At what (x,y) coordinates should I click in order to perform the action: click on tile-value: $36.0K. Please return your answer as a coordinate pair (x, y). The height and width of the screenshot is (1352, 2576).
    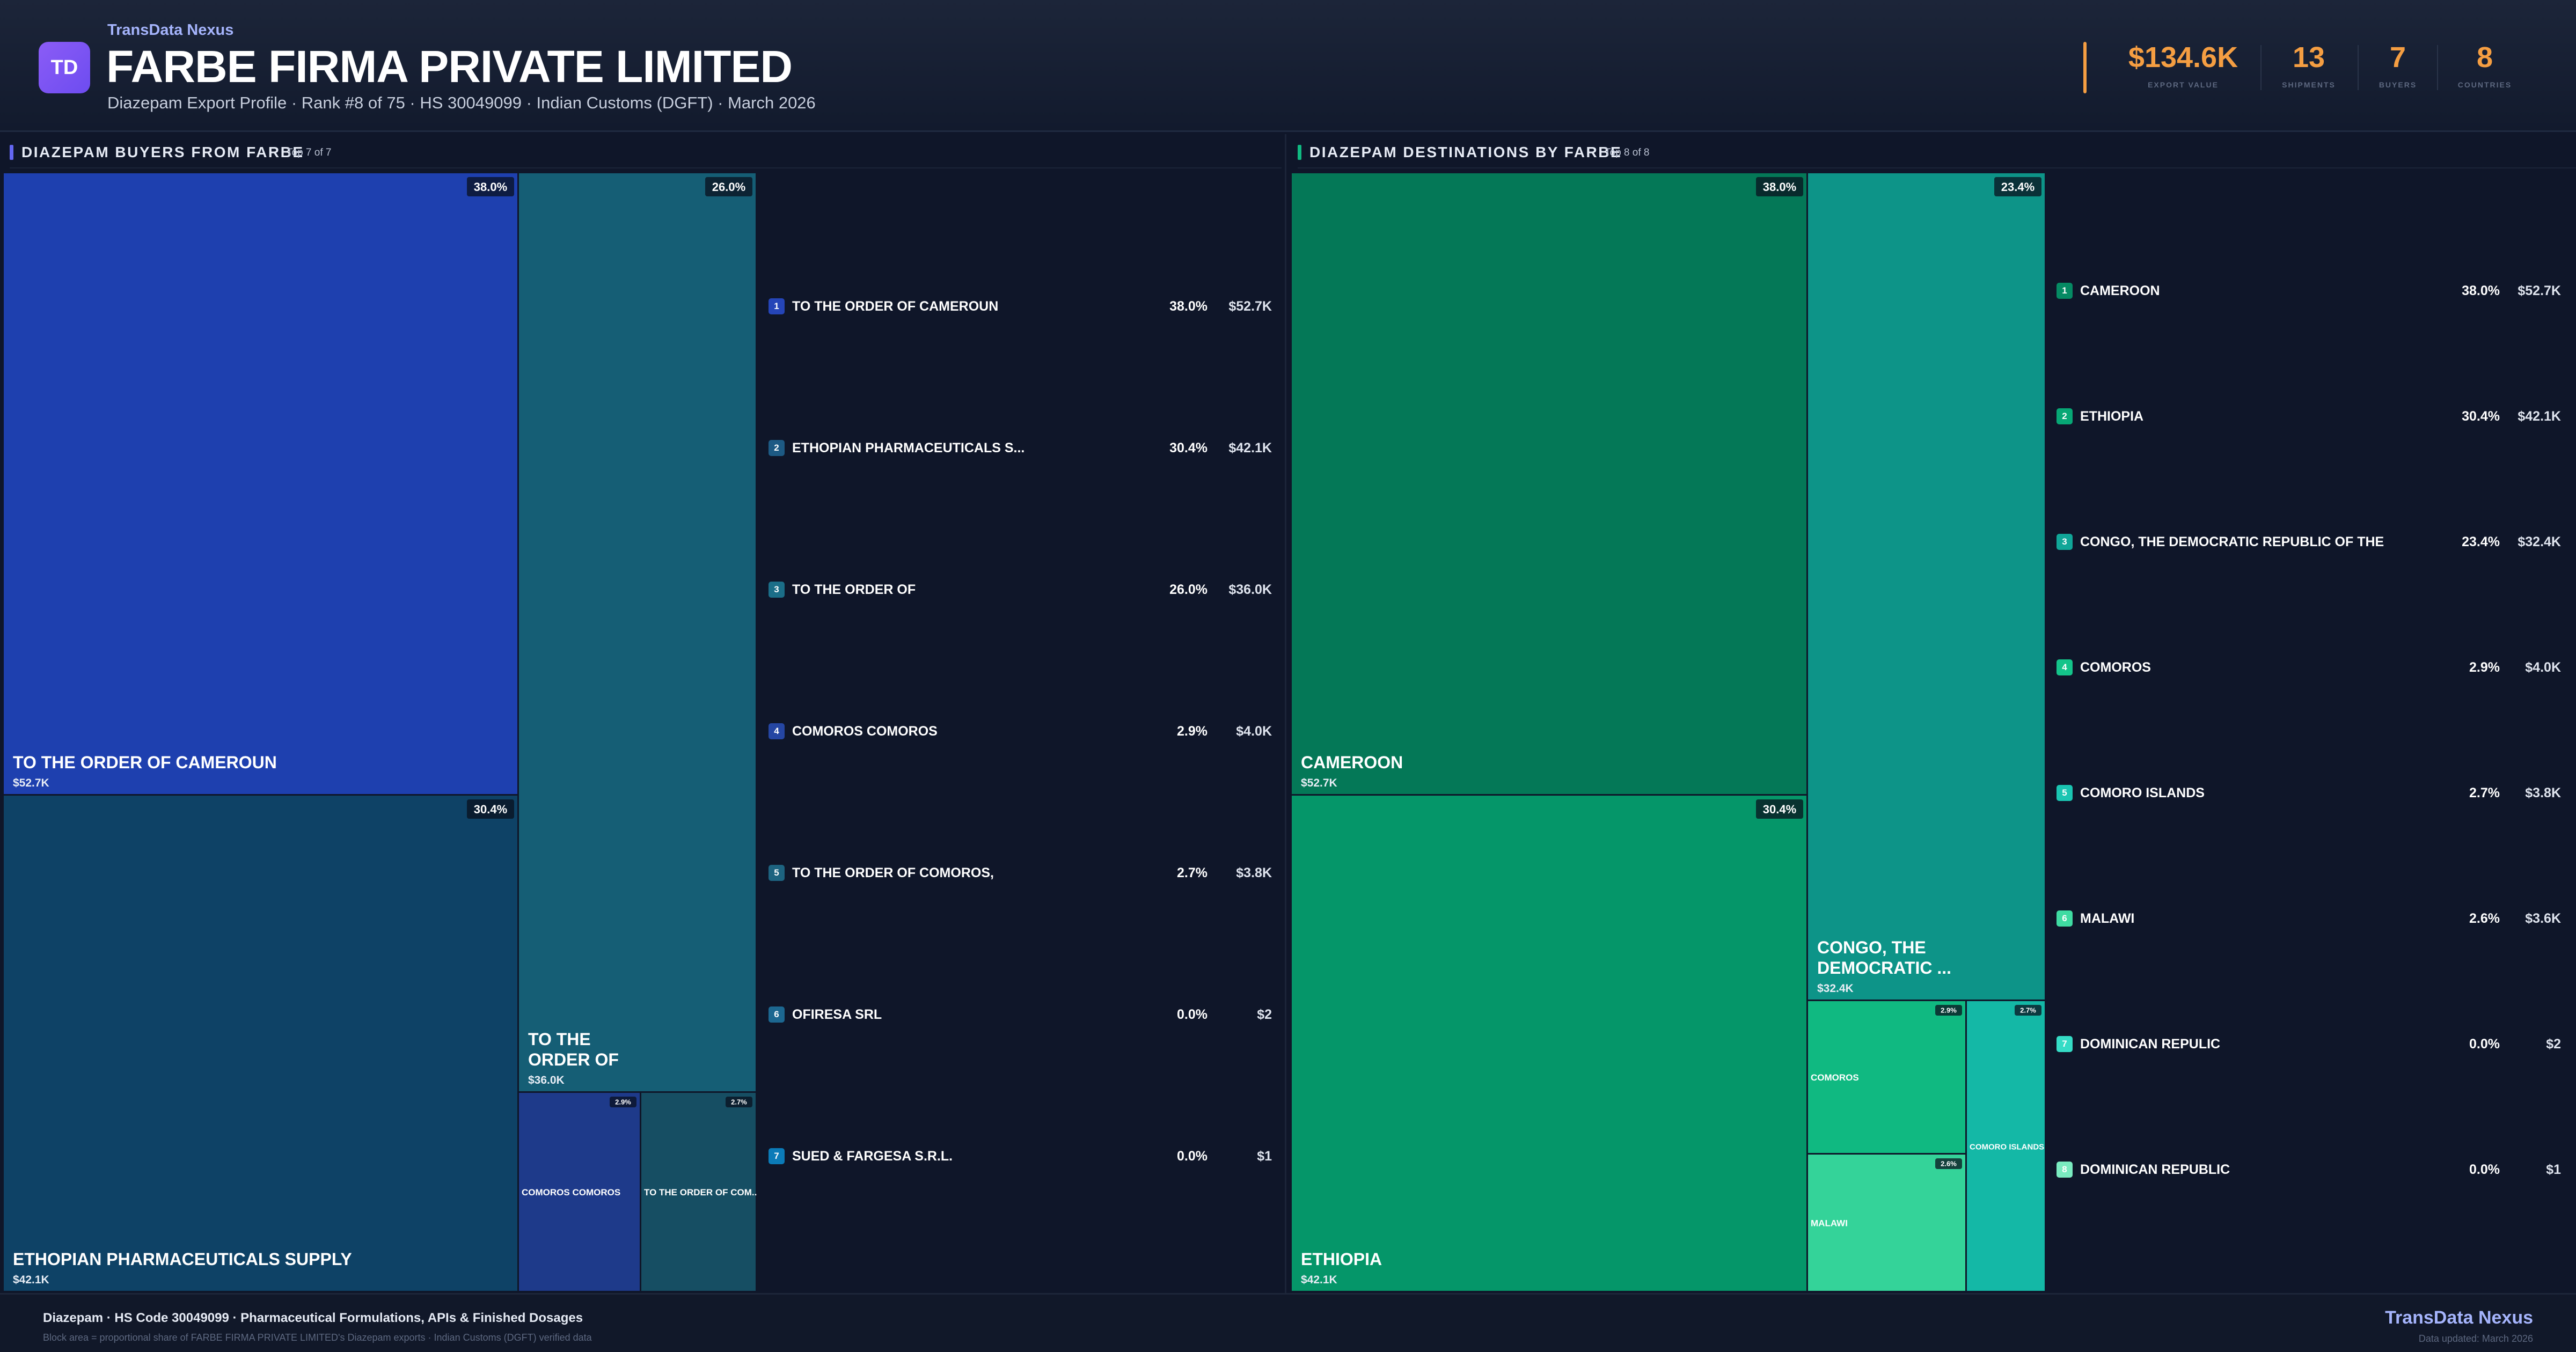
    Looking at the image, I should click on (546, 1080).